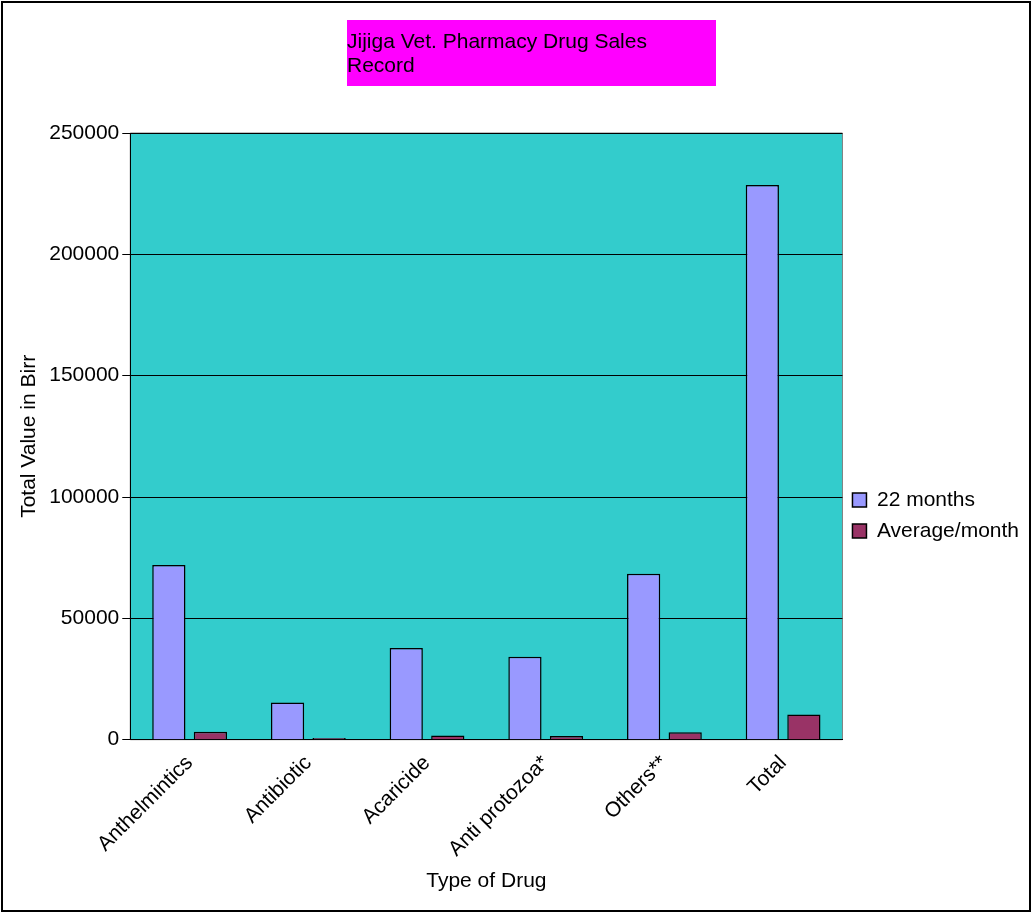 The height and width of the screenshot is (915, 1034). I want to click on chart-title: Jijiga Vet. Pharmacy Drug Sales Record, so click(531, 53).